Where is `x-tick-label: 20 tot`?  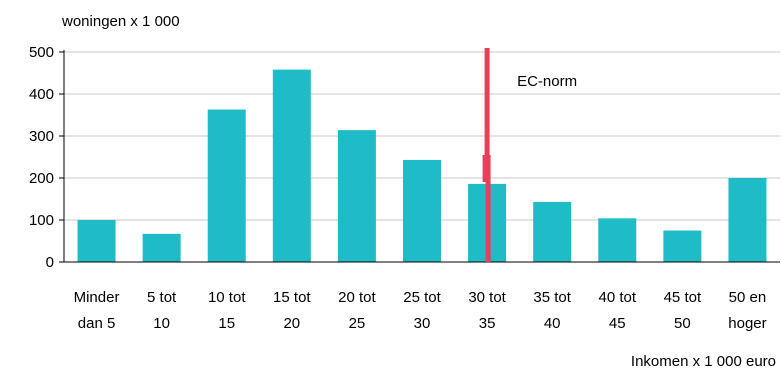 x-tick-label: 20 tot is located at coordinates (357, 297).